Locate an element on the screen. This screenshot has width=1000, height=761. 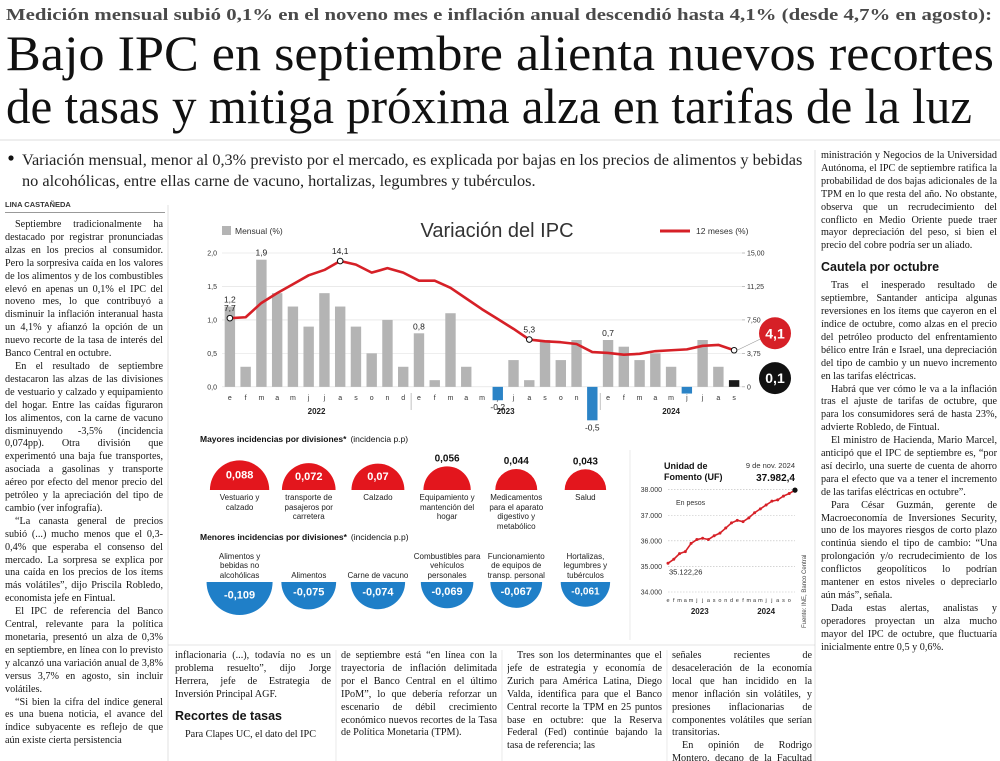
value-label: 35.122,26 is located at coordinates (685, 571).